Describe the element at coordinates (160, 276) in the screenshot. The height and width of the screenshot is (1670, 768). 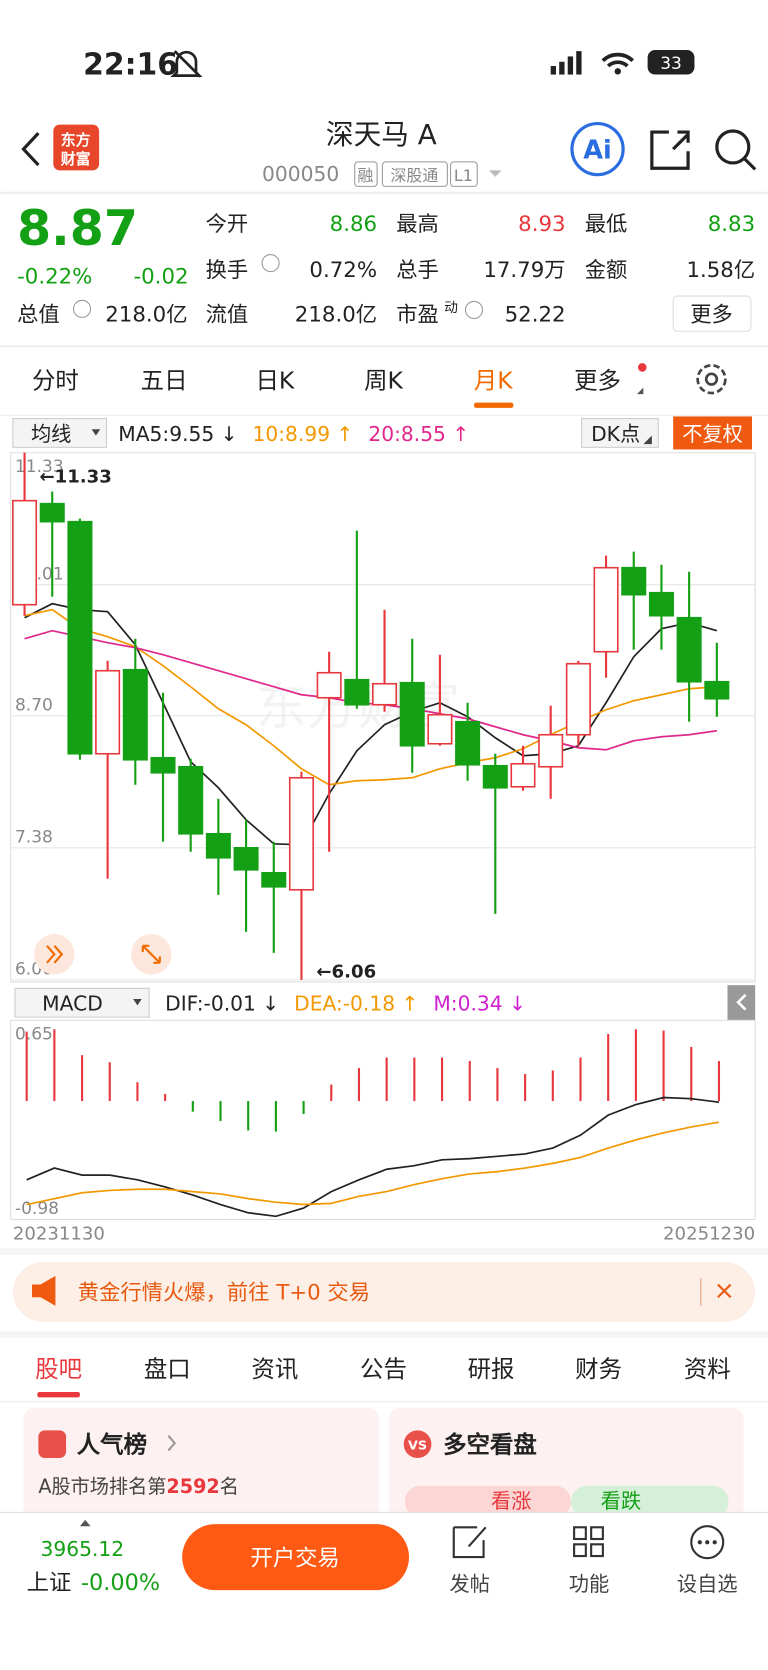
I see `abs-change: -0.02` at that location.